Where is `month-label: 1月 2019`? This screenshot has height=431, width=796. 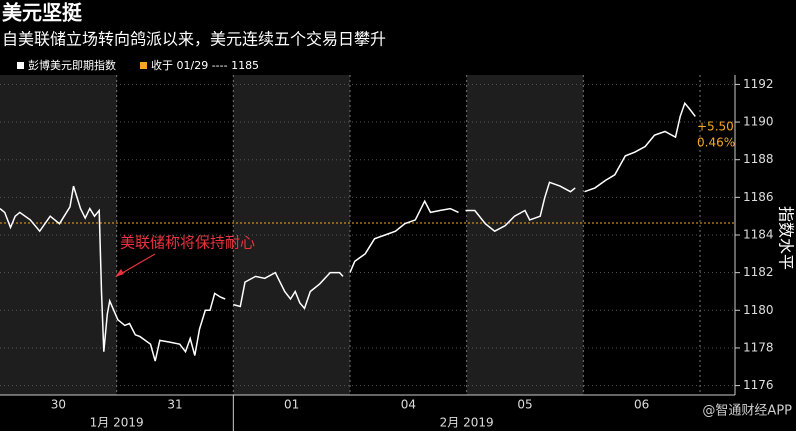 month-label: 1月 2019 is located at coordinates (117, 423).